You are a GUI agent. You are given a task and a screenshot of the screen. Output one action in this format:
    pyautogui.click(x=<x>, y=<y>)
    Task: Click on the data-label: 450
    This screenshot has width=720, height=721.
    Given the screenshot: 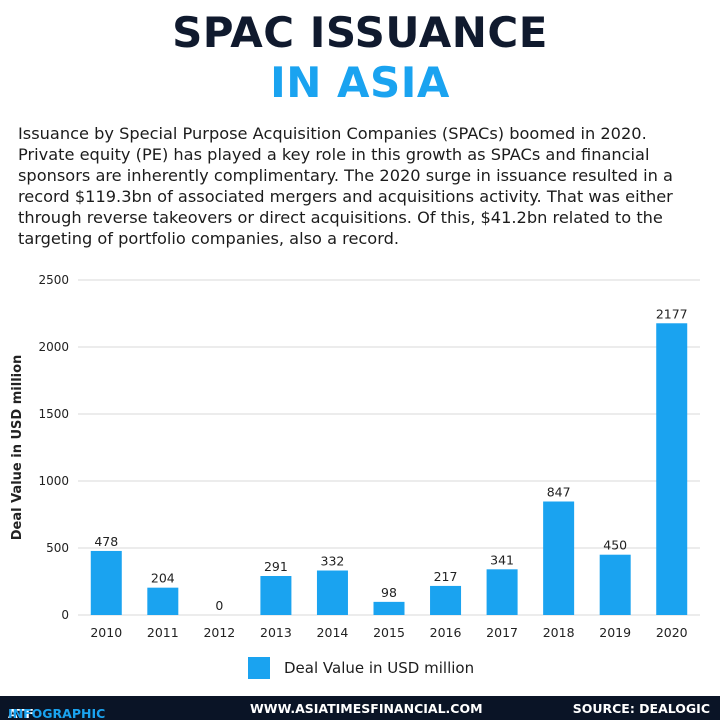 What is the action you would take?
    pyautogui.click(x=615, y=545)
    